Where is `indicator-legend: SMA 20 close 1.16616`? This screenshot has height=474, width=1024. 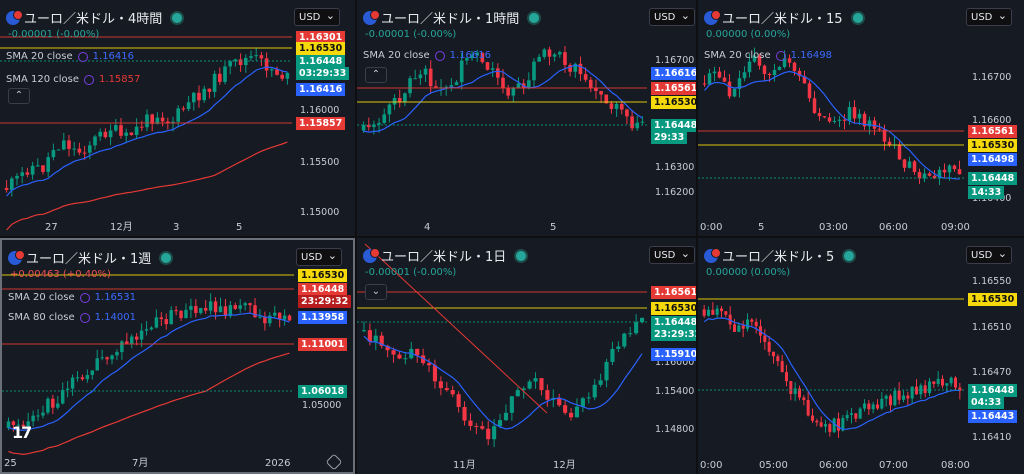
indicator-legend: SMA 20 close 1.16616 is located at coordinates (427, 55).